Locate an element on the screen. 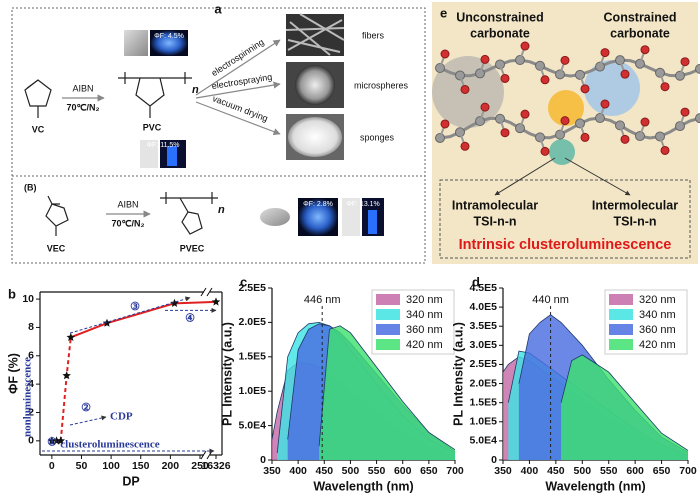 Image resolution: width=700 pixels, height=501 pixels. x-tick-label: 350 is located at coordinates (503, 471).